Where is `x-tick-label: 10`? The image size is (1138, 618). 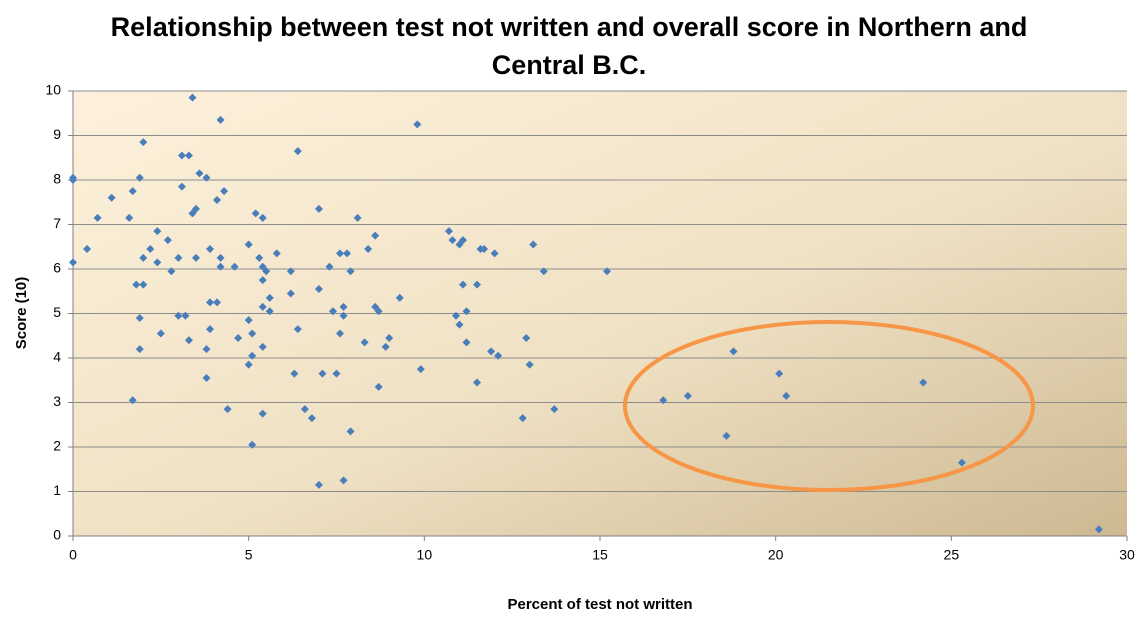
x-tick-label: 10 is located at coordinates (425, 555).